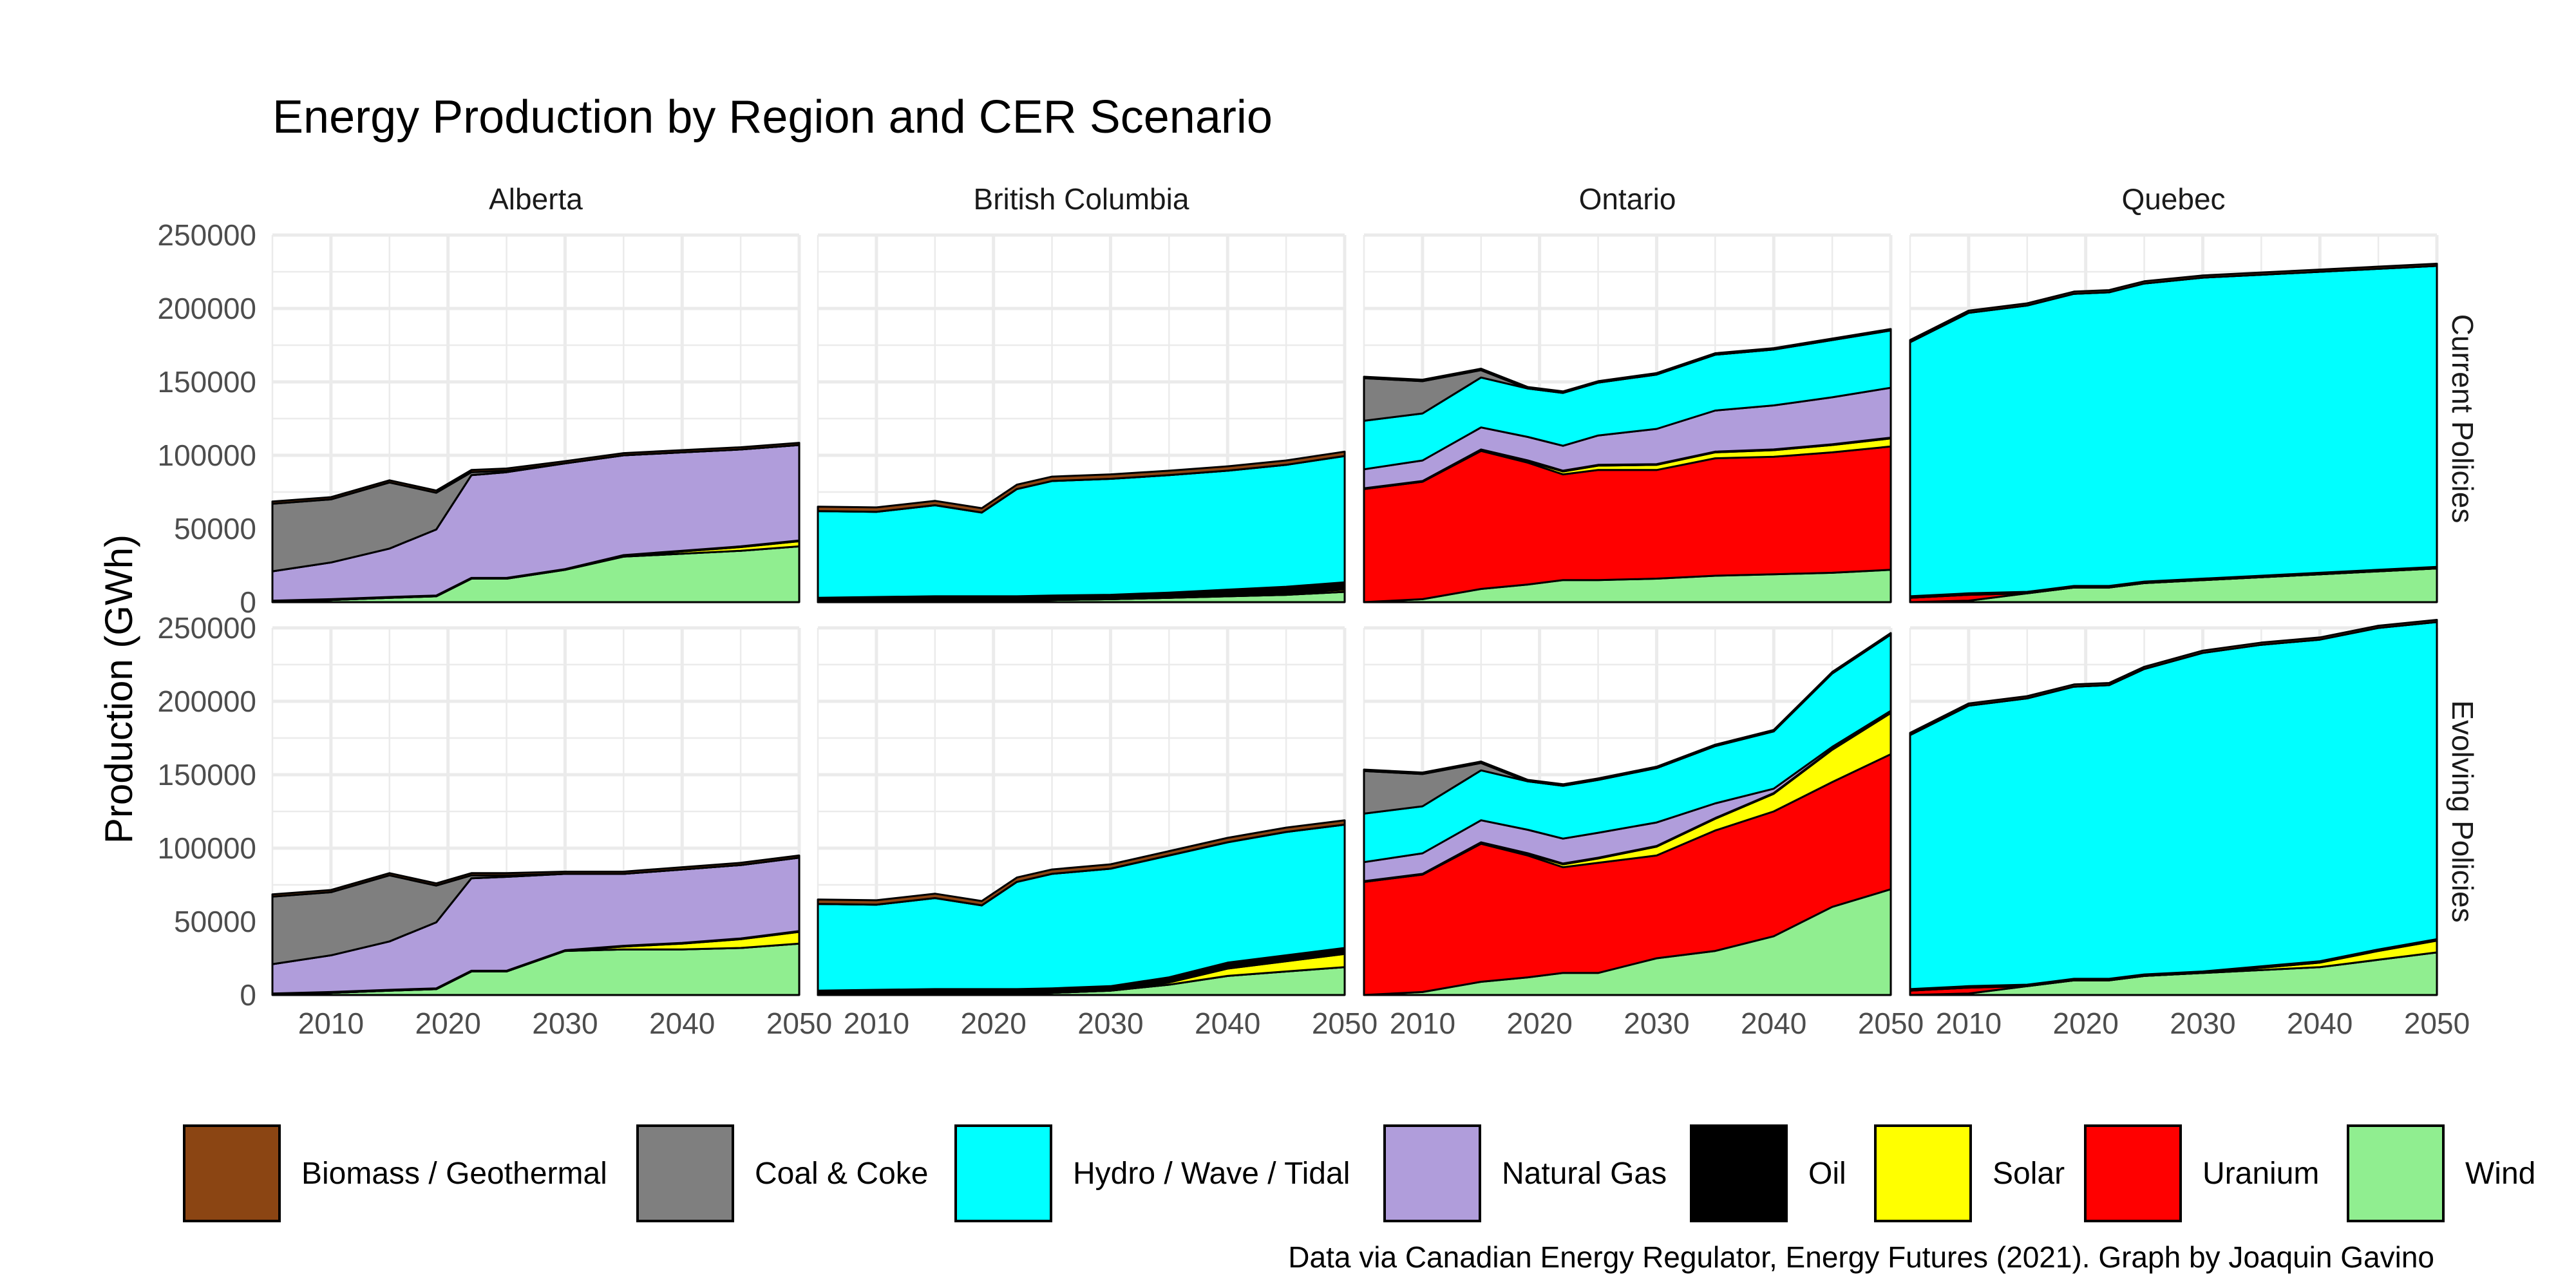 The width and height of the screenshot is (2576, 1288). Describe the element at coordinates (1739, 1173) in the screenshot. I see `legend-swatch-oil` at that location.